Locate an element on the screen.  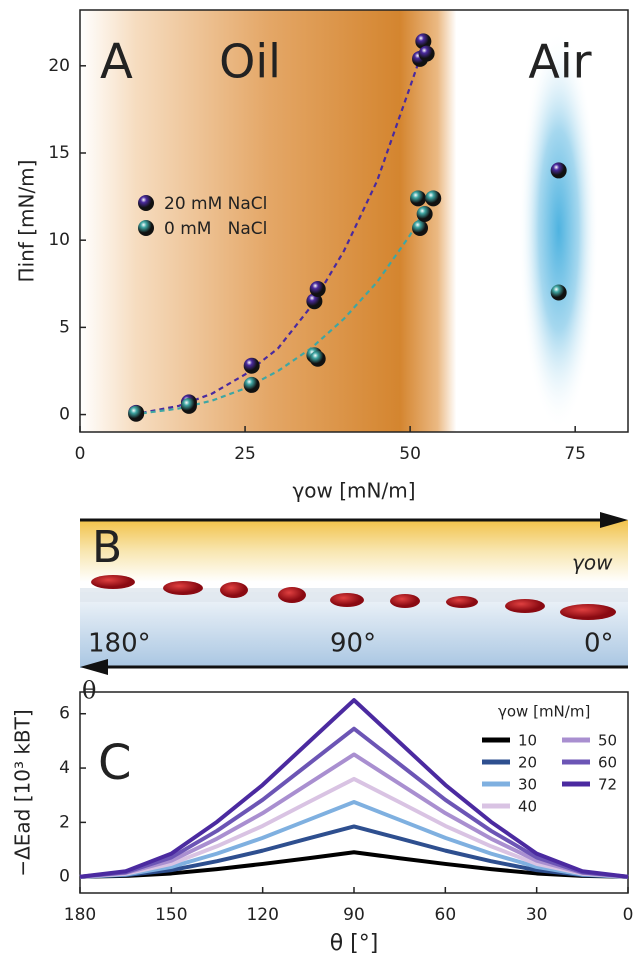
region-label: Oil is located at coordinates (250, 62).